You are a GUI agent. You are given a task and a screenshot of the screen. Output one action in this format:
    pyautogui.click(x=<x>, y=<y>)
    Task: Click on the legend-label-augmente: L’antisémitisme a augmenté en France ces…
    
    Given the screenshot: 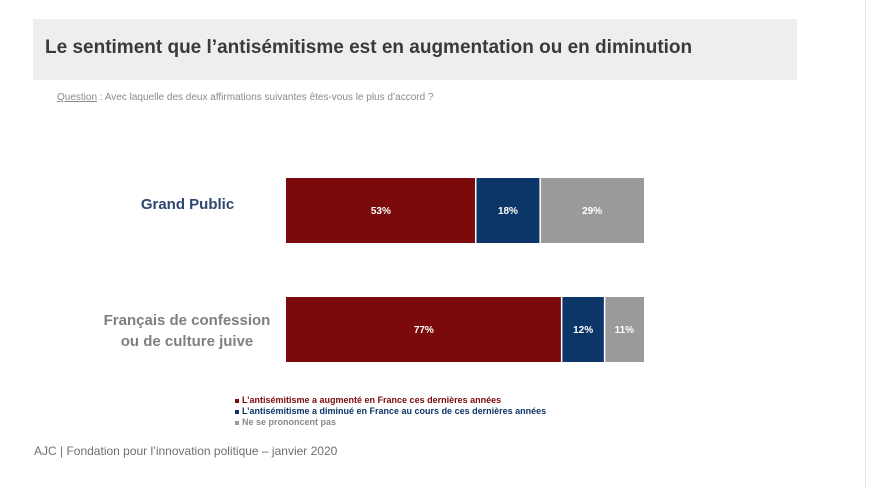 What is the action you would take?
    pyautogui.click(x=372, y=400)
    